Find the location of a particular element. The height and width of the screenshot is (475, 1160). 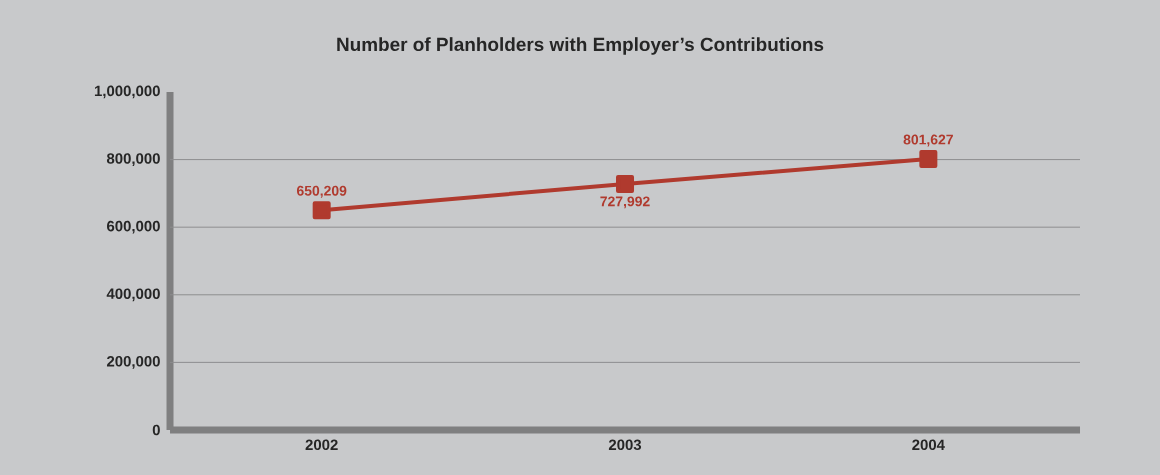

y-tick-label: 800,000 is located at coordinates (133, 159).